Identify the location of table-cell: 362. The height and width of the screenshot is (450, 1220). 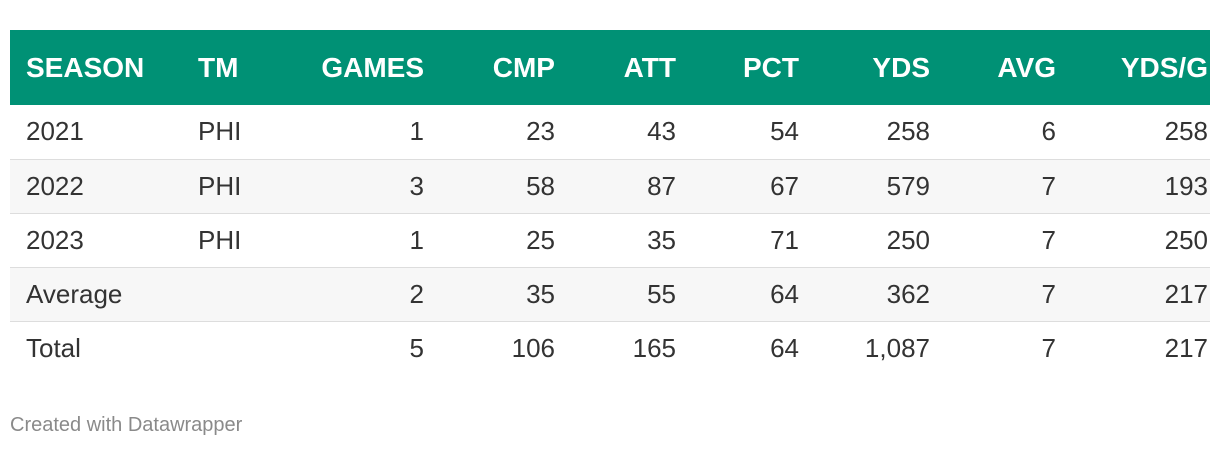
(866, 293).